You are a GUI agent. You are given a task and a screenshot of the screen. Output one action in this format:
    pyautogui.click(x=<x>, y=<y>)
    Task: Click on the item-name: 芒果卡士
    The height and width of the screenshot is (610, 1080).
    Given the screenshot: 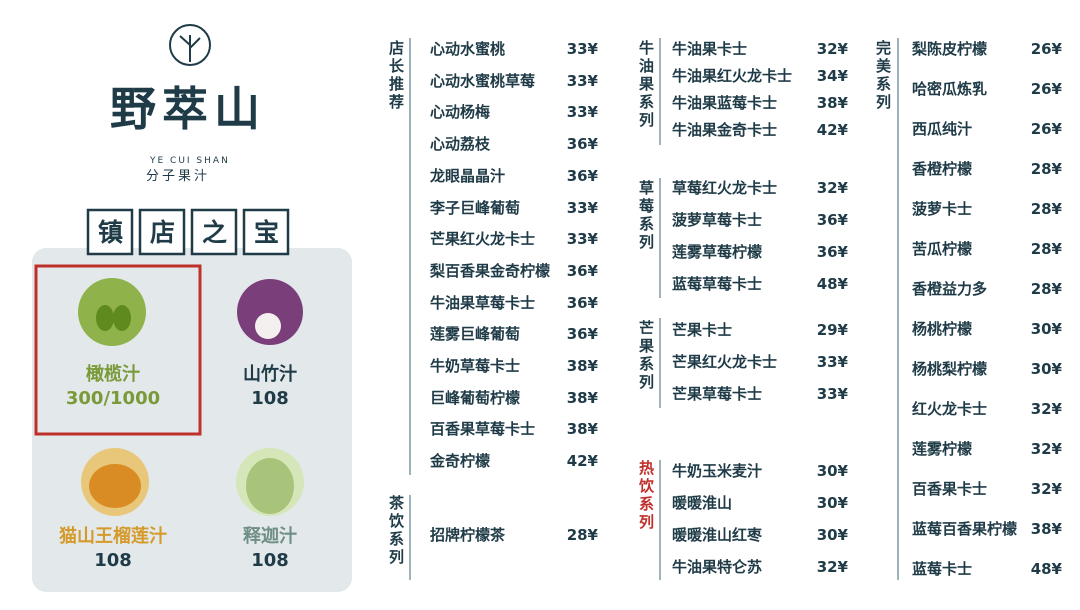 What is the action you would take?
    pyautogui.click(x=702, y=330)
    